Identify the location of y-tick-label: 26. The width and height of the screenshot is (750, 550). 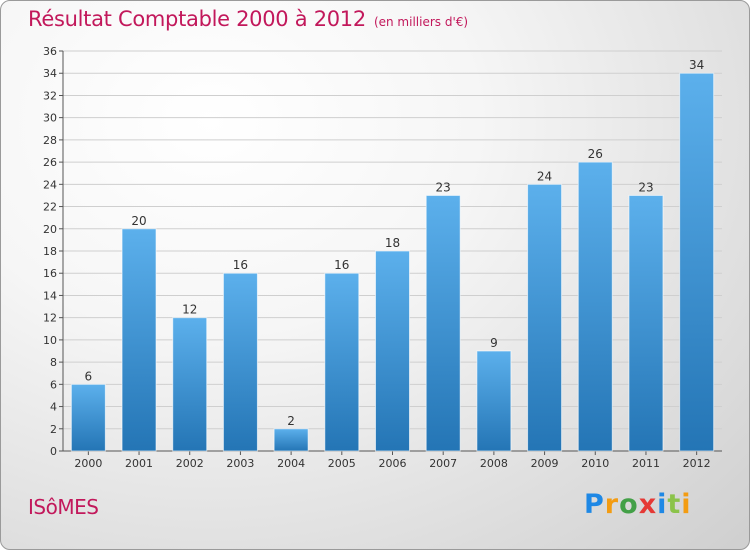
(50, 162).